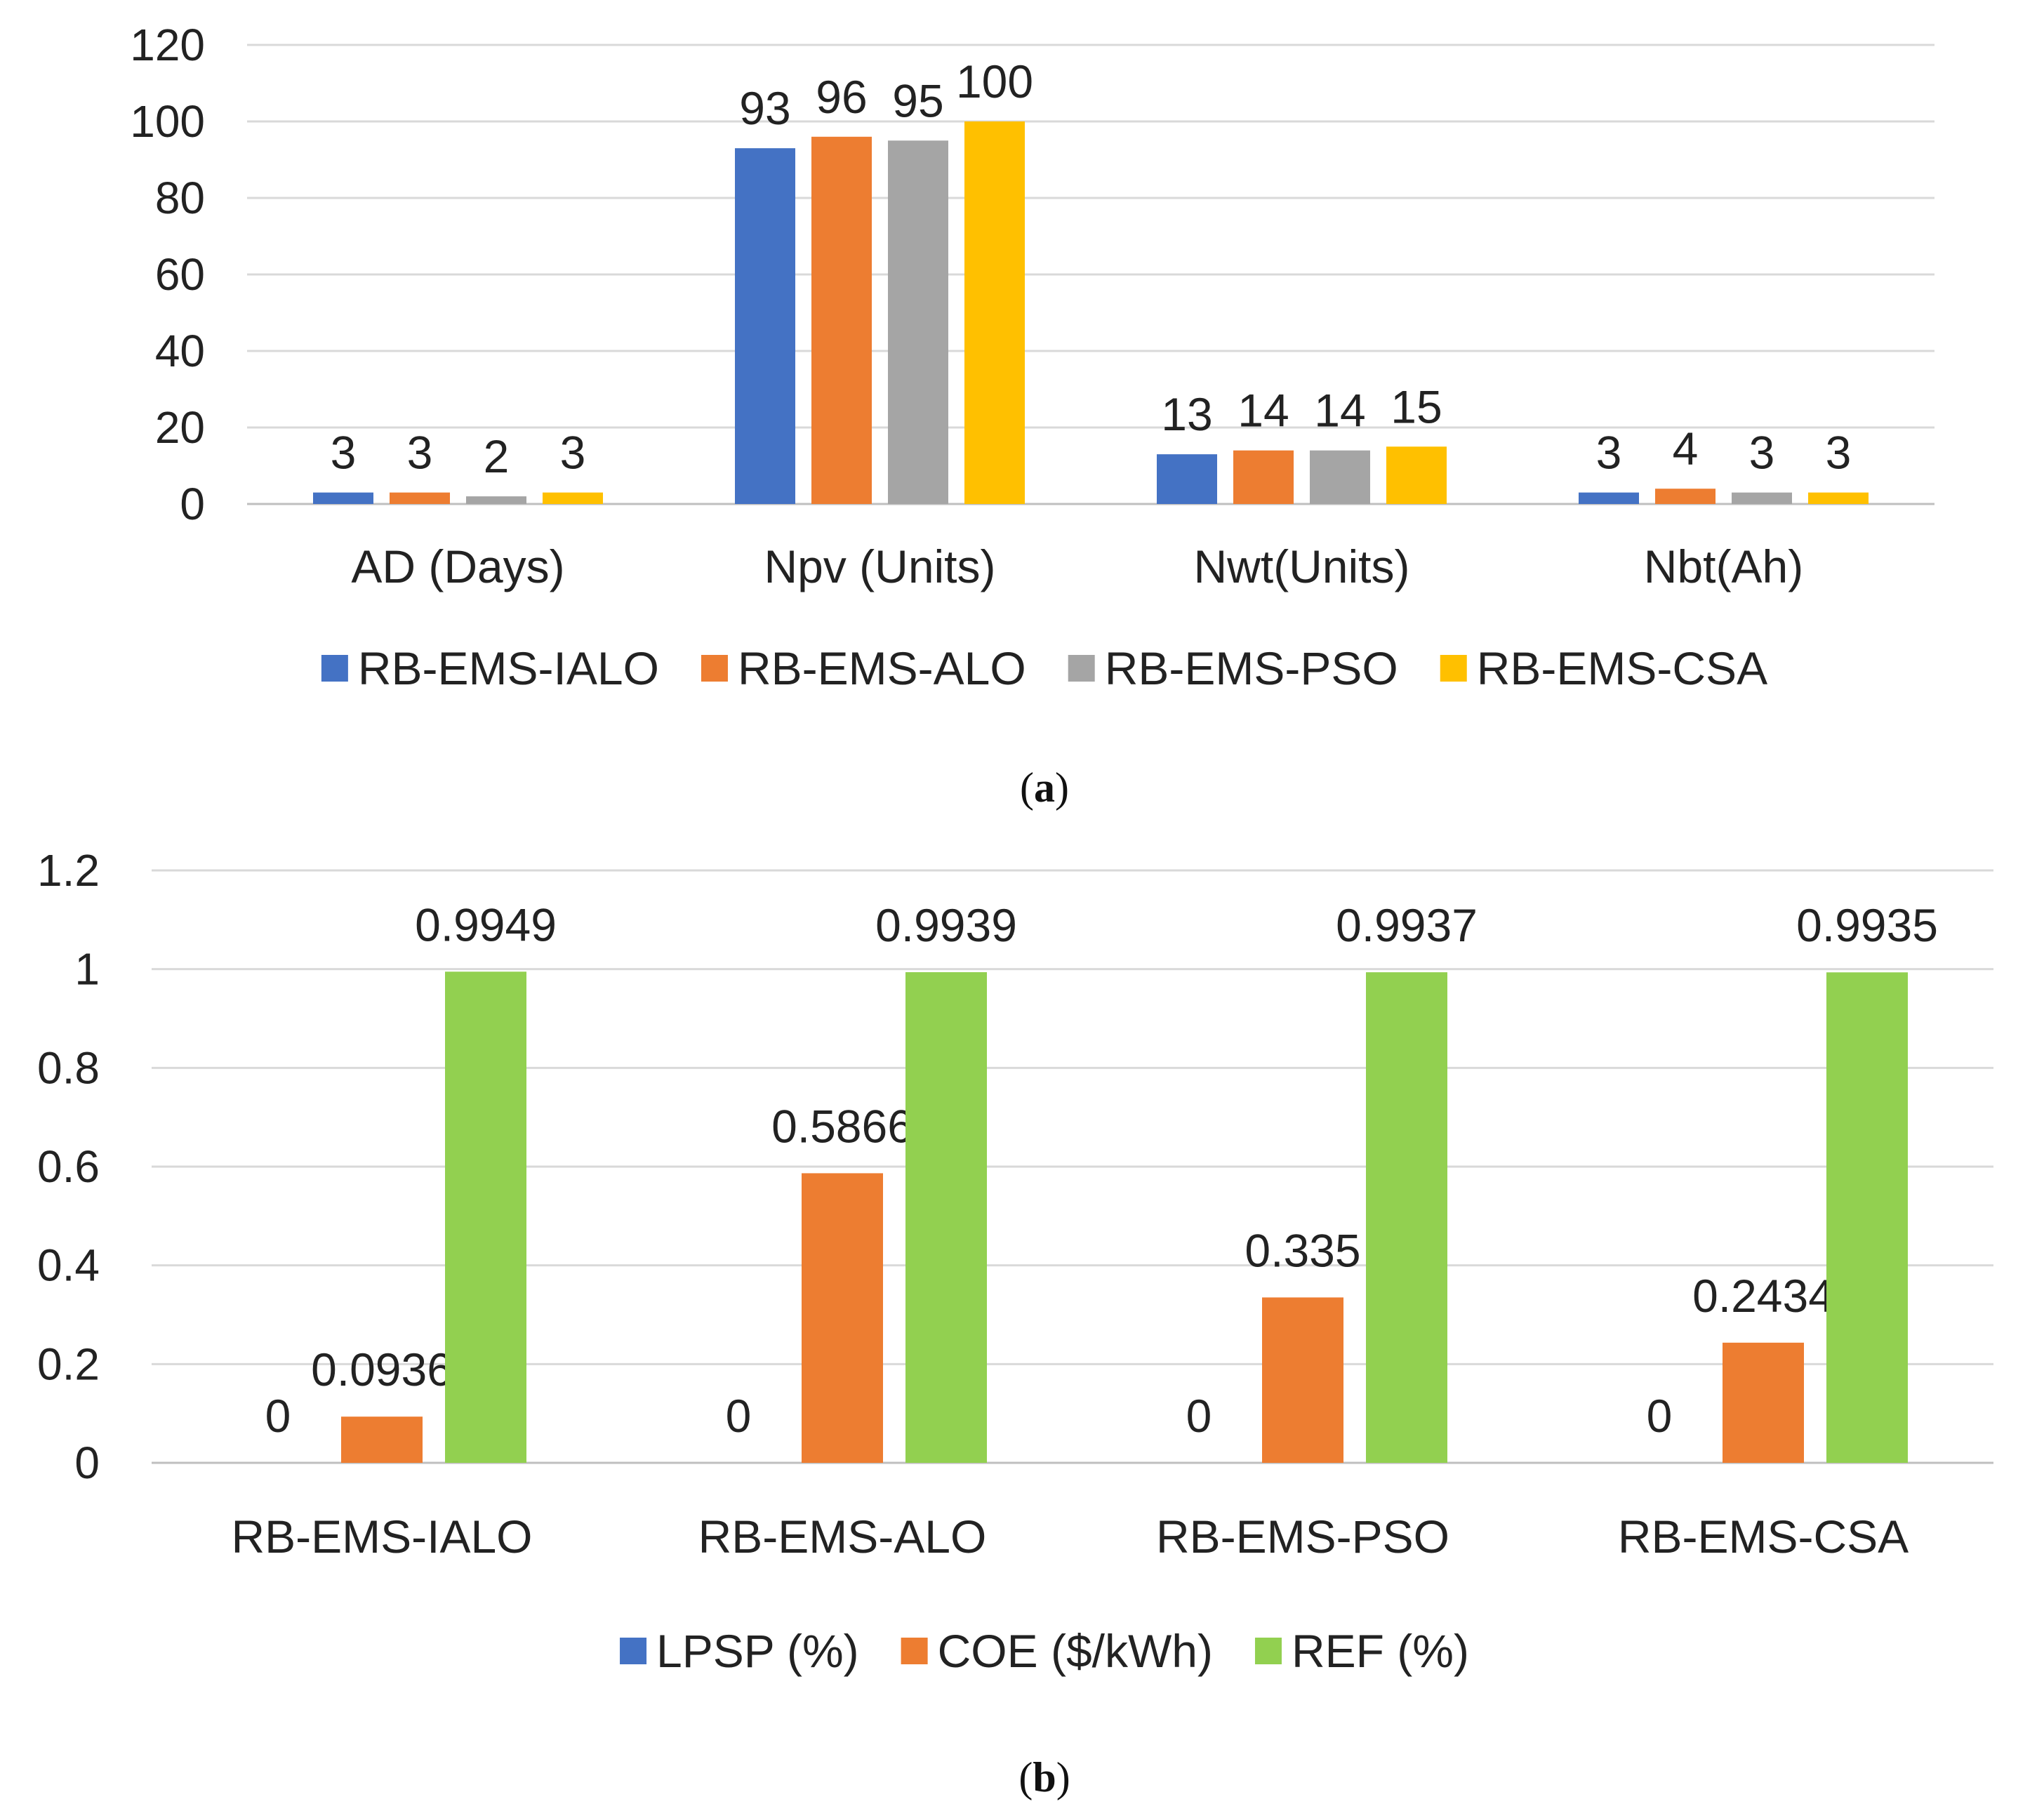 The height and width of the screenshot is (1811, 2044). I want to click on x-tick-label: Npv (Units), so click(879, 566).